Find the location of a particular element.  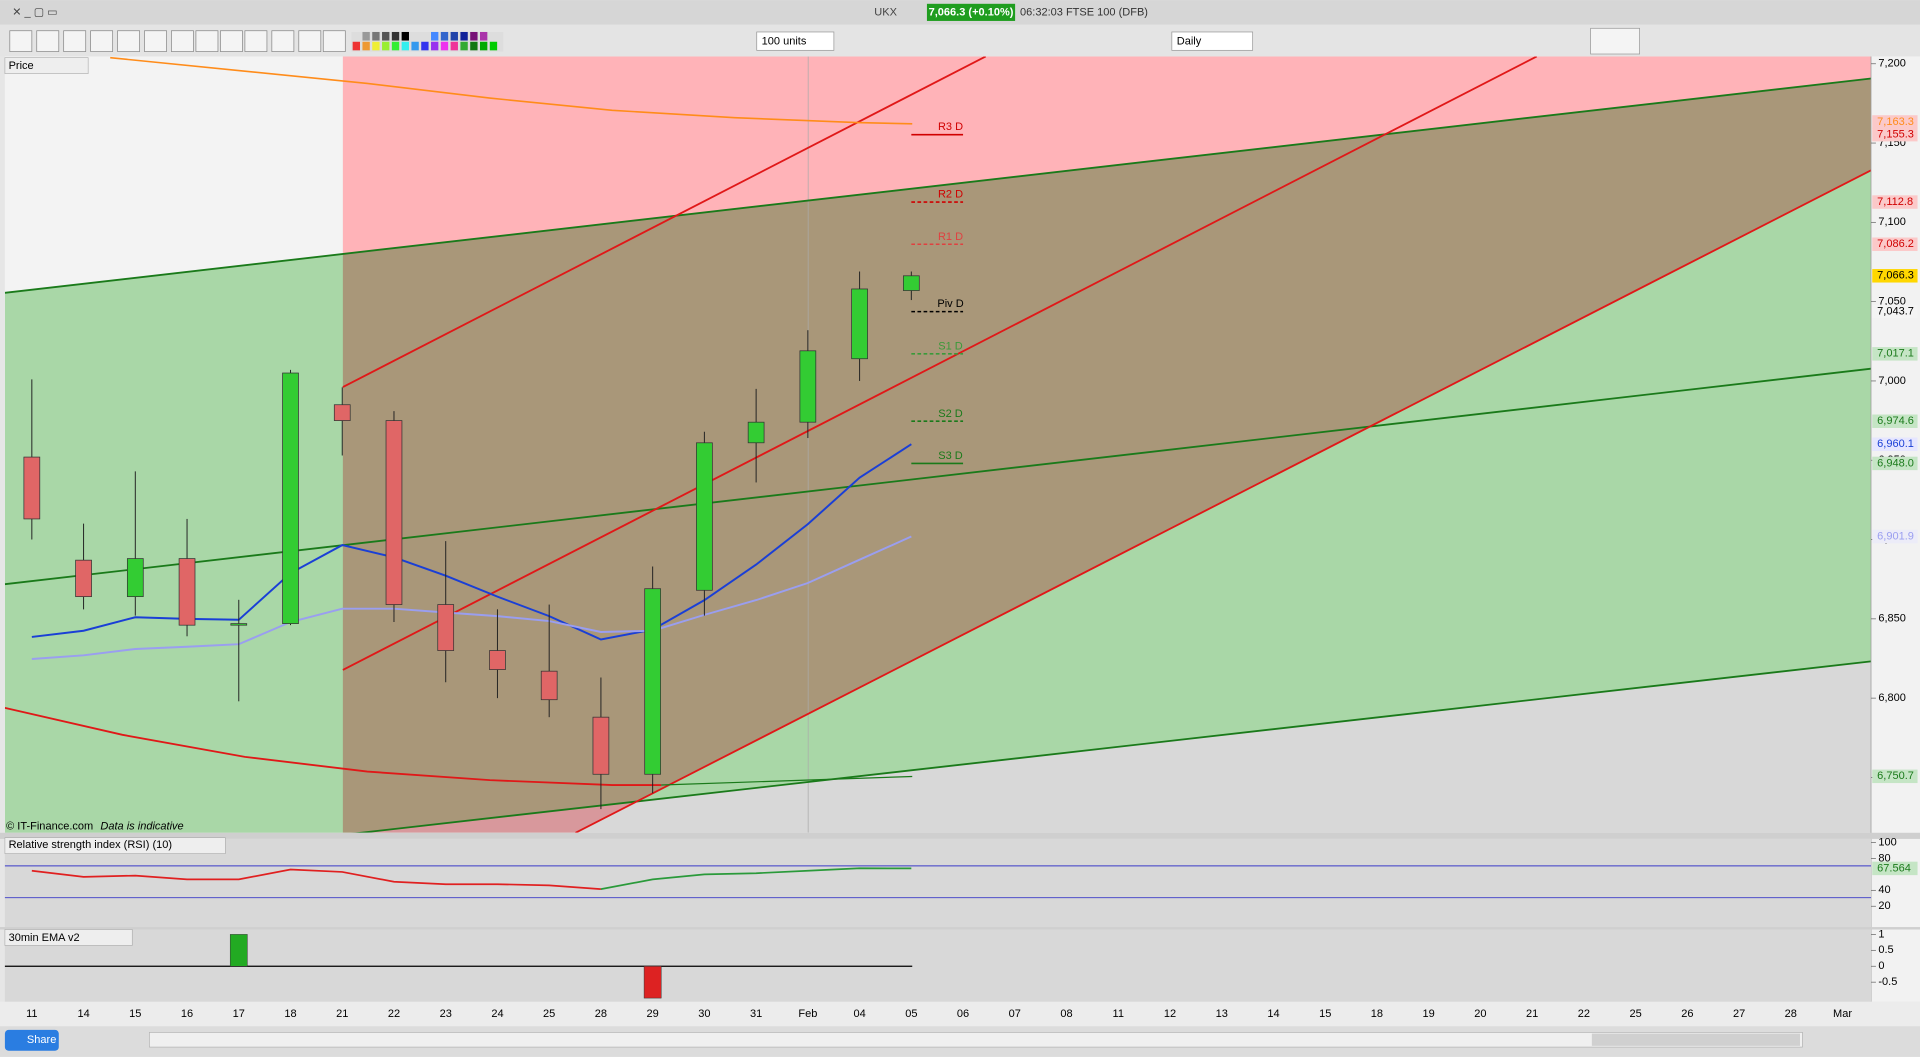

x-tick-label: 27 is located at coordinates (1739, 1014).